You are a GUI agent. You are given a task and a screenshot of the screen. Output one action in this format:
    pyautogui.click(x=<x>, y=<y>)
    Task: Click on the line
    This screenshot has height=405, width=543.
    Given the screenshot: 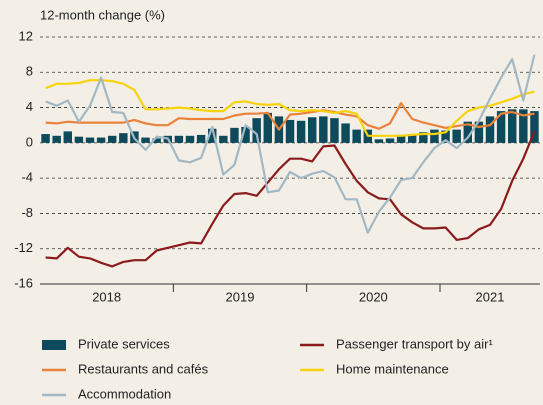 What is the action you would take?
    pyautogui.click(x=290, y=108)
    